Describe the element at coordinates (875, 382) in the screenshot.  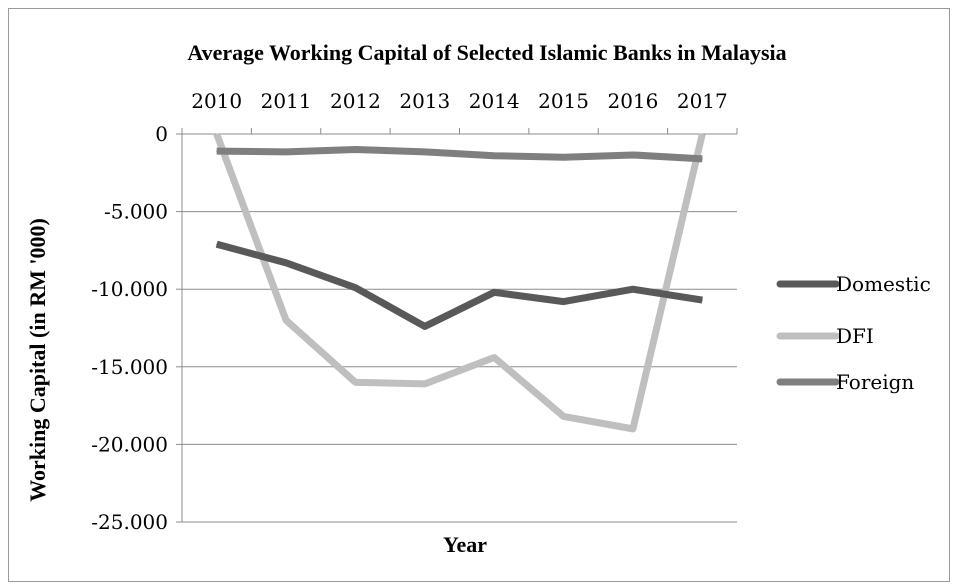
I see `legend-label: Foreign` at that location.